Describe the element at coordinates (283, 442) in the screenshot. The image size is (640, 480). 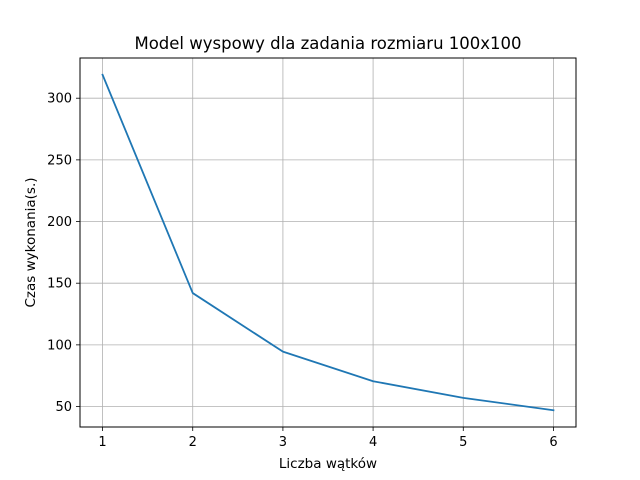
I see `x-tick-label: 3` at that location.